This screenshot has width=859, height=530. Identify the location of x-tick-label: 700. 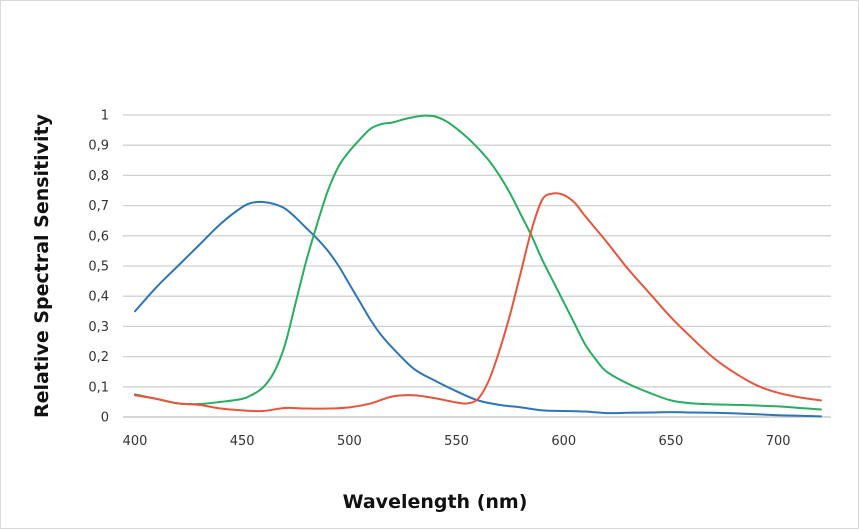
(778, 441).